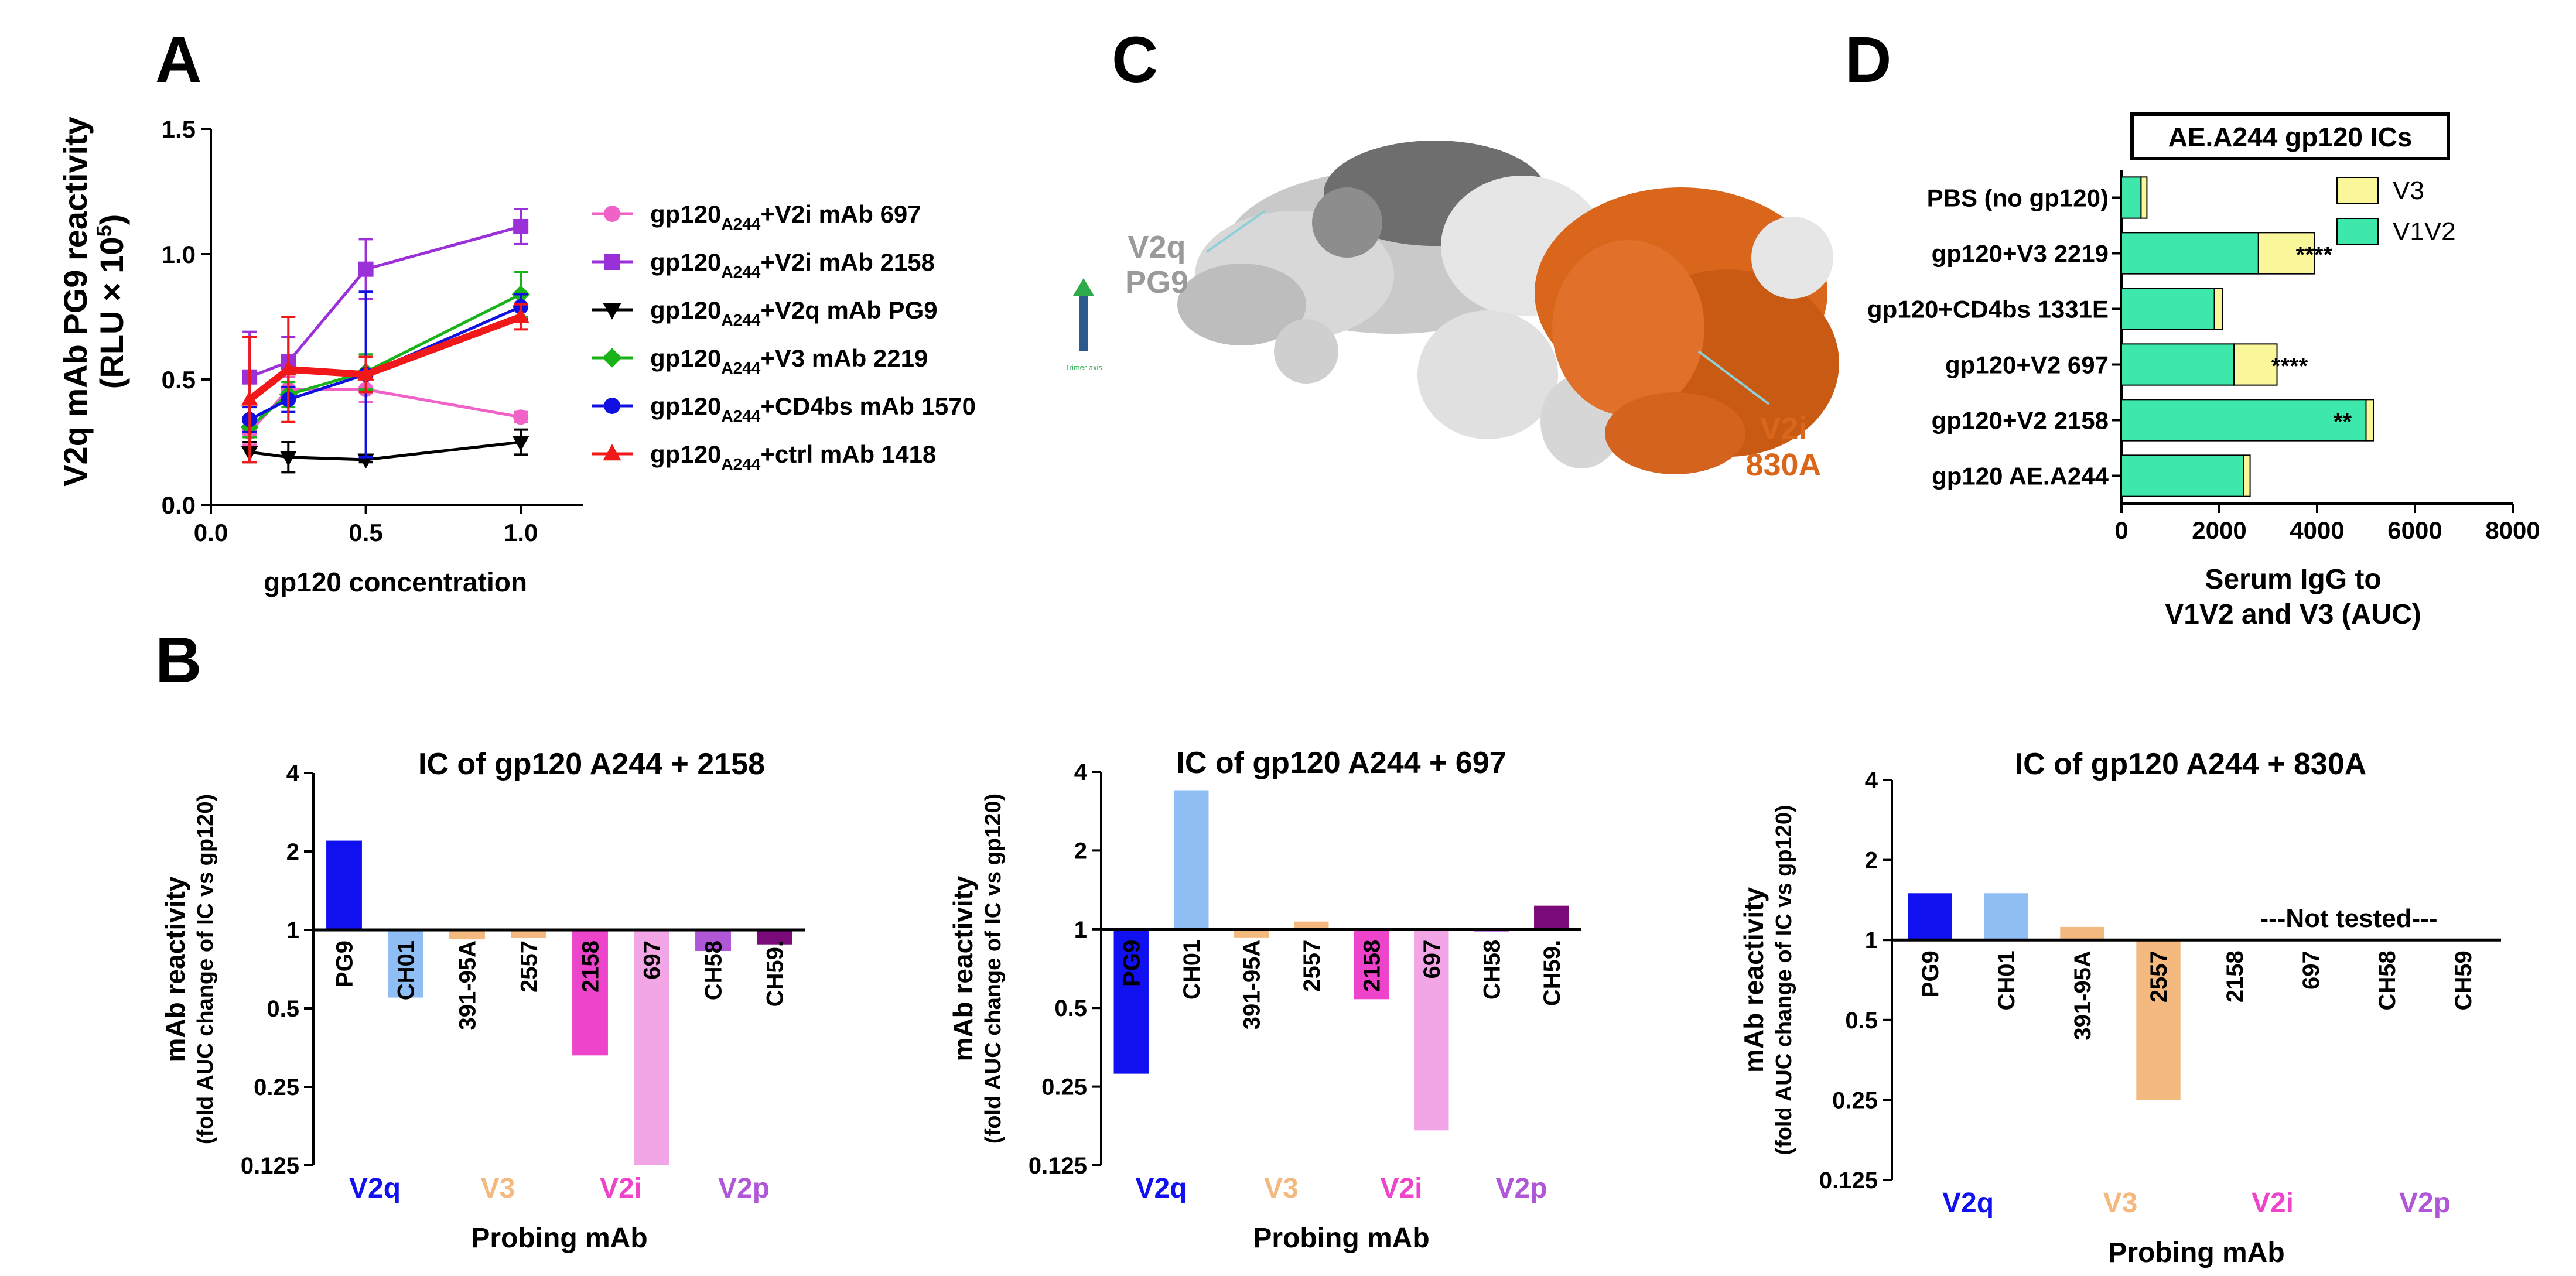 This screenshot has width=2576, height=1276. I want to click on b2-y-tick-label: 1, so click(1081, 930).